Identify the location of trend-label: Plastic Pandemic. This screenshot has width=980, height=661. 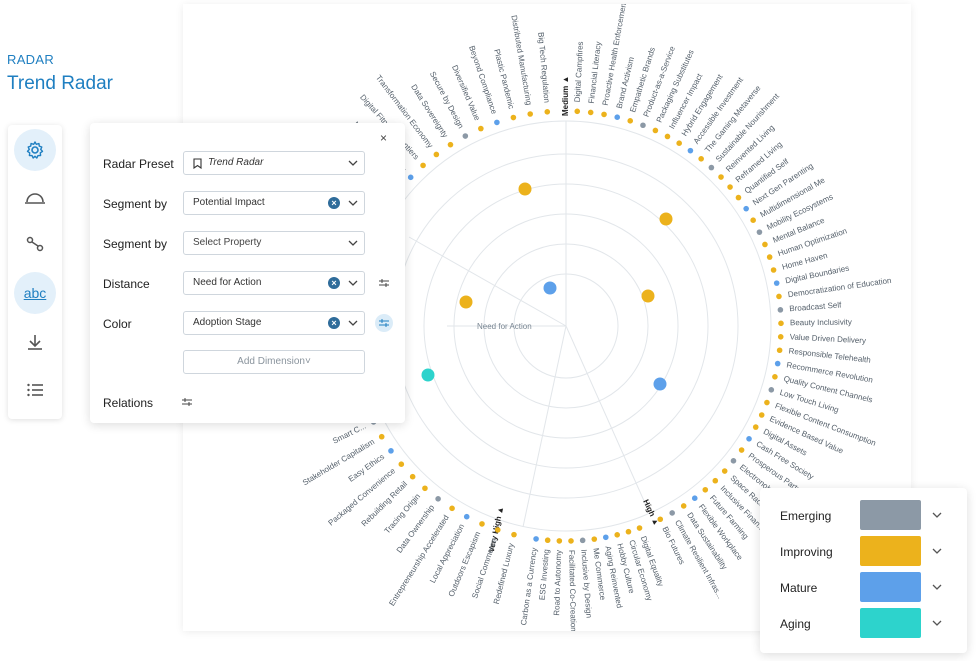
(504, 79).